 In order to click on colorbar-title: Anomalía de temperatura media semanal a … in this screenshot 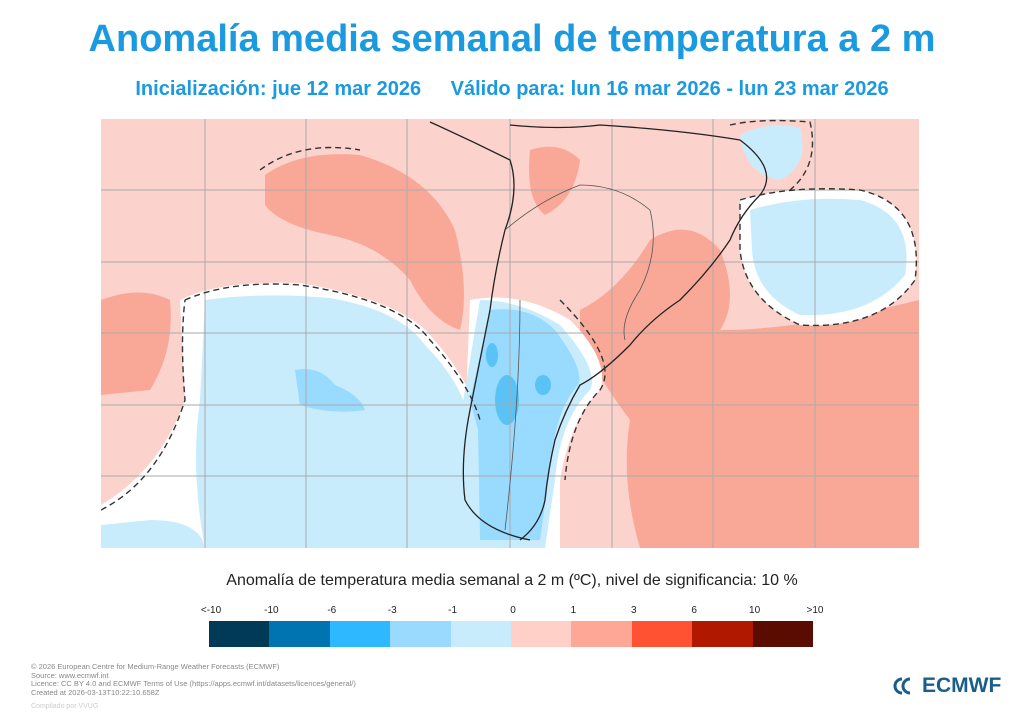, I will do `click(512, 580)`.